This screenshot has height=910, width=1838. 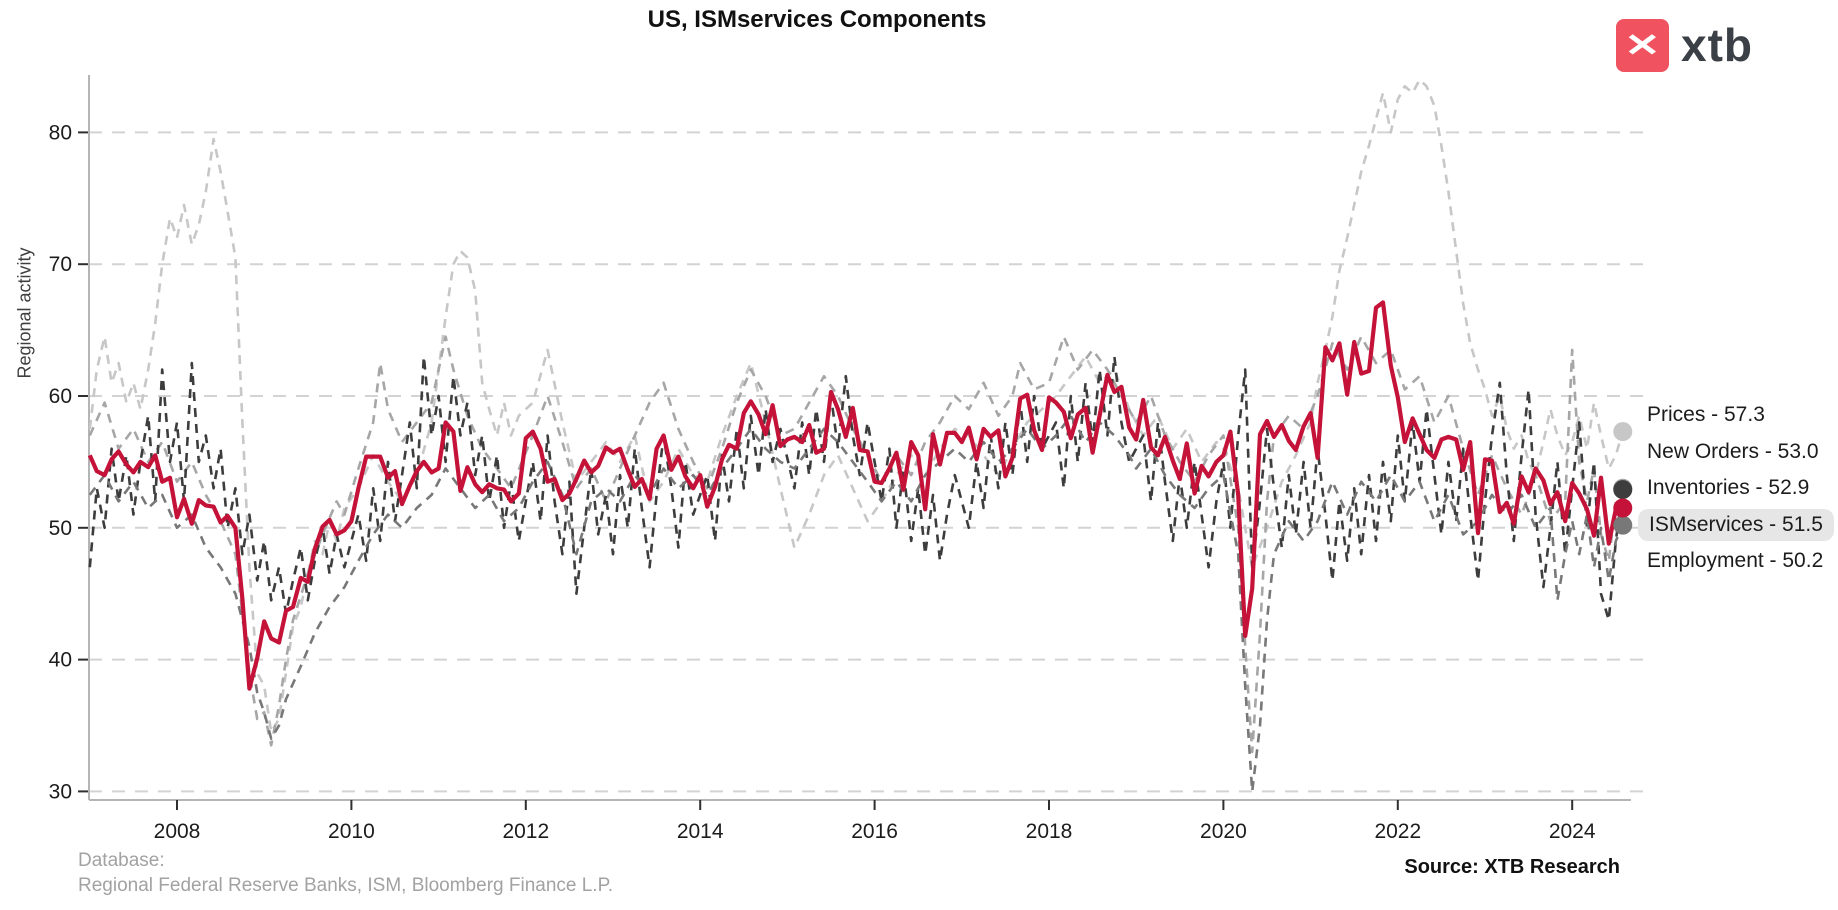 I want to click on series-end-dot-prices, so click(x=1623, y=432).